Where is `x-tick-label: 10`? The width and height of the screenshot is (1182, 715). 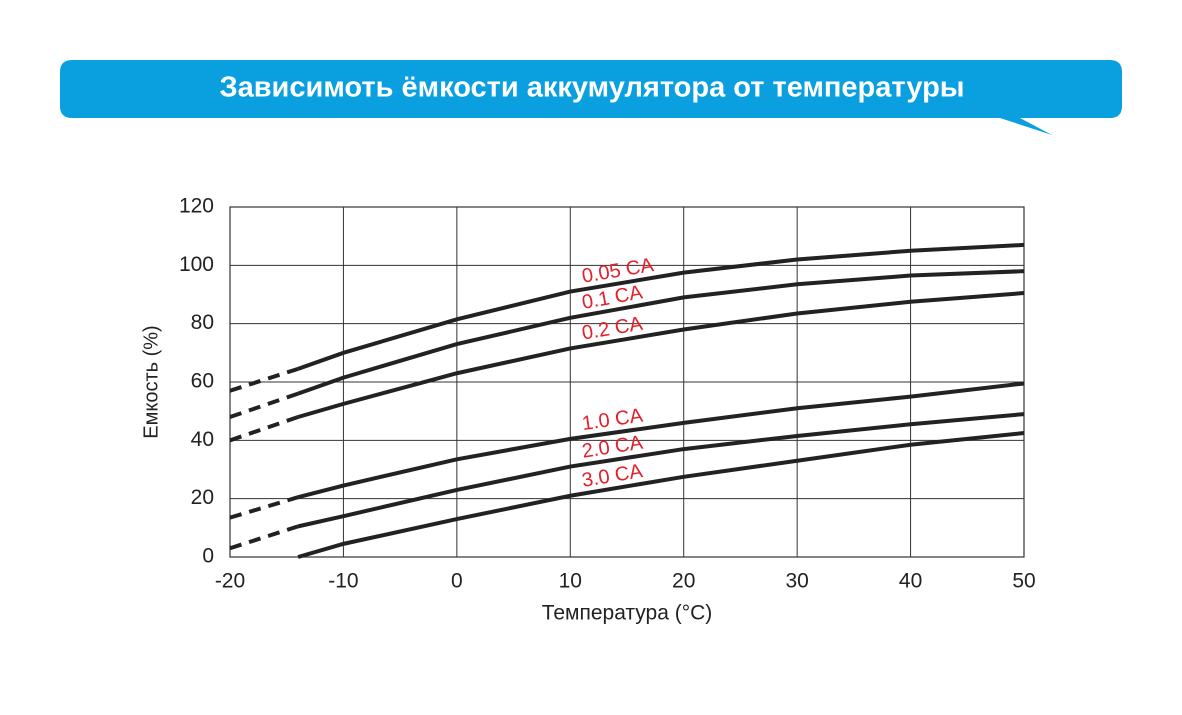
x-tick-label: 10 is located at coordinates (570, 581).